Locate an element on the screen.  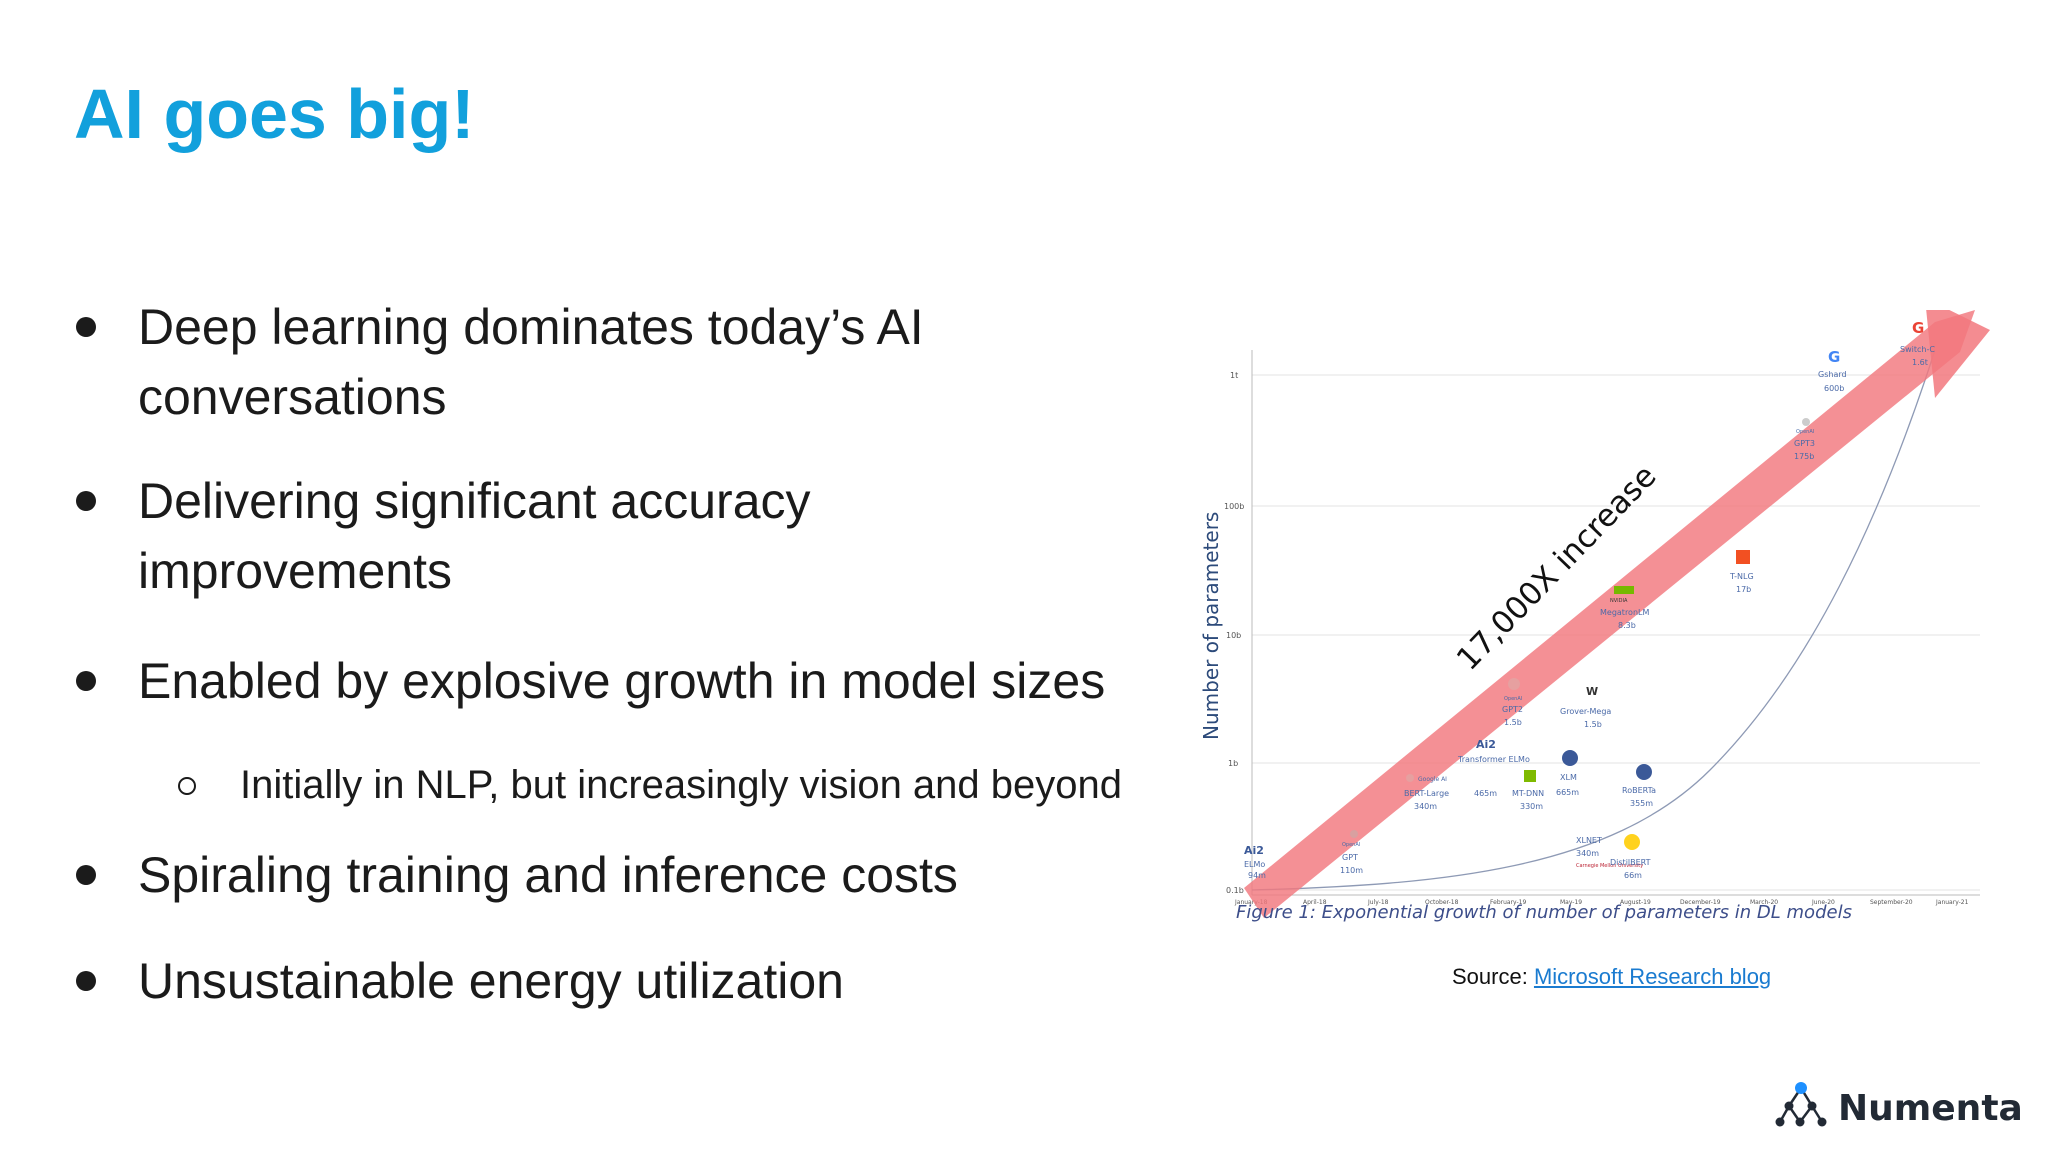
model-label-megatronlm: NVIDIA MegatronLM 8.3b is located at coordinates (1624, 608).